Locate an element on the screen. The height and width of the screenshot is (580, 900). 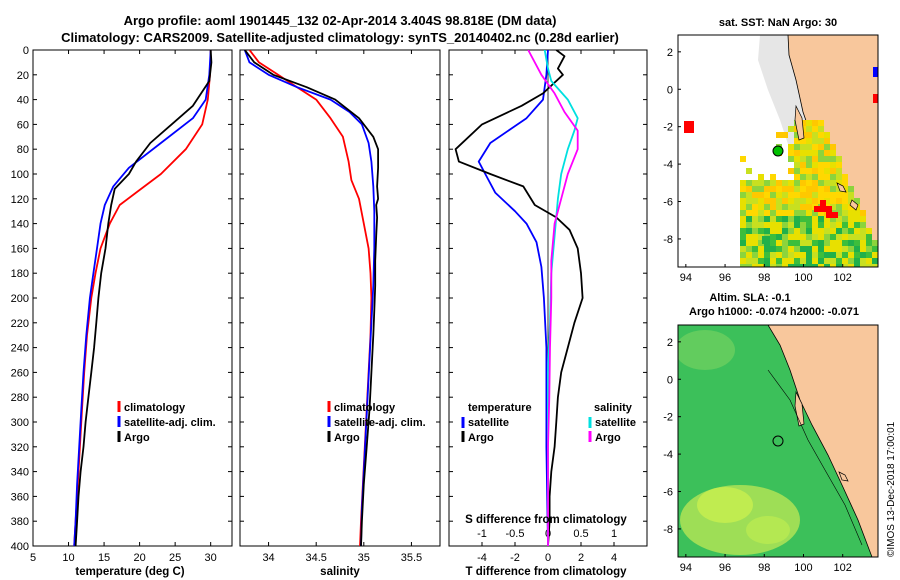
legend-climatology-label: climatology is located at coordinates (155, 408).